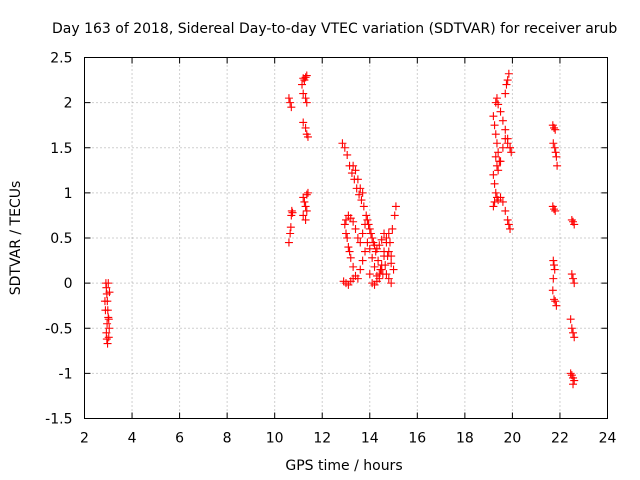  What do you see at coordinates (66, 374) in the screenshot?
I see `y-tick-label: -1` at bounding box center [66, 374].